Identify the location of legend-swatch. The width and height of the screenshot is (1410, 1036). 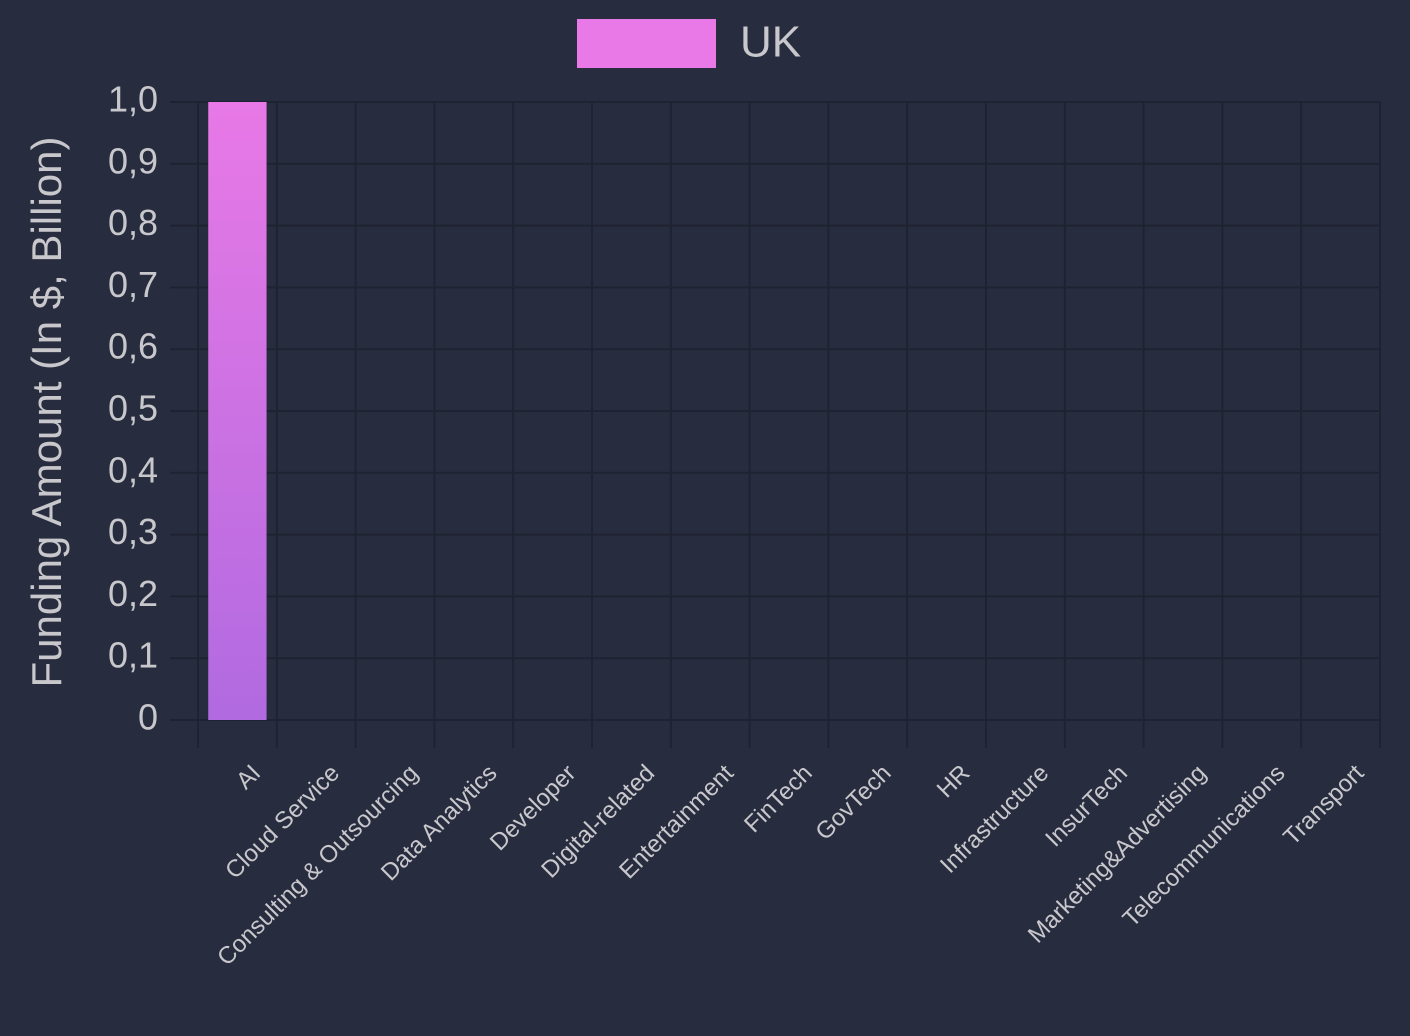
(646, 43).